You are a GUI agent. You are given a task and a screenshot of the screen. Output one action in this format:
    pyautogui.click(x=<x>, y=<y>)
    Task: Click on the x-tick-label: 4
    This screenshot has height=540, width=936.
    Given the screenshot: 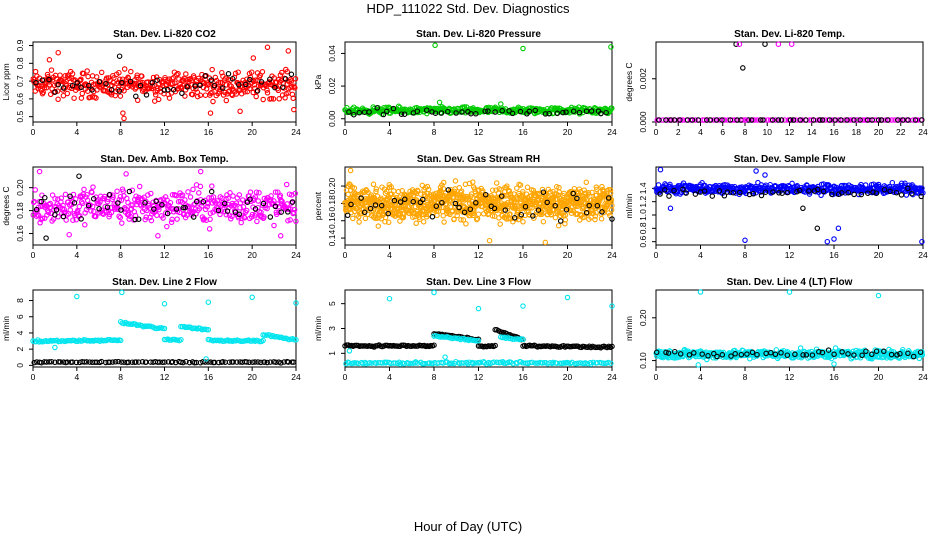 What is the action you would take?
    pyautogui.click(x=700, y=255)
    